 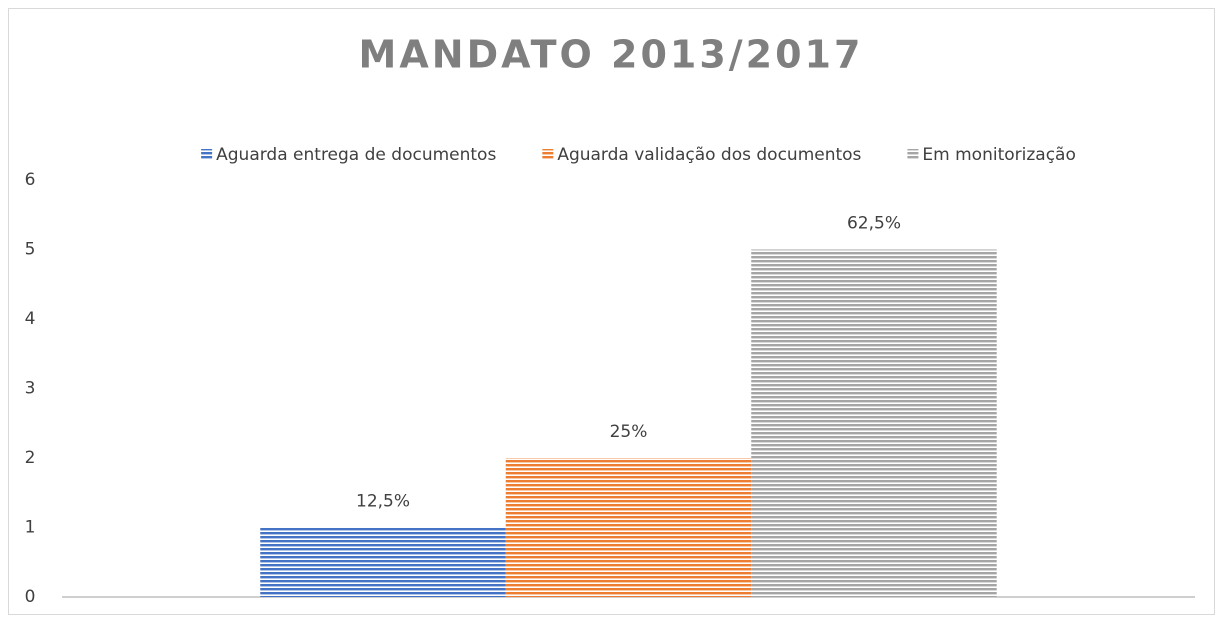 What do you see at coordinates (30, 458) in the screenshot?
I see `y-tick-label: 2` at bounding box center [30, 458].